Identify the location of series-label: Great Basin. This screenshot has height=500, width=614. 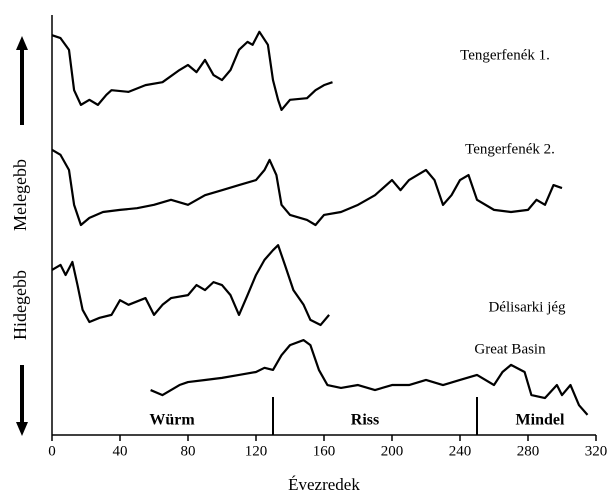
(510, 349).